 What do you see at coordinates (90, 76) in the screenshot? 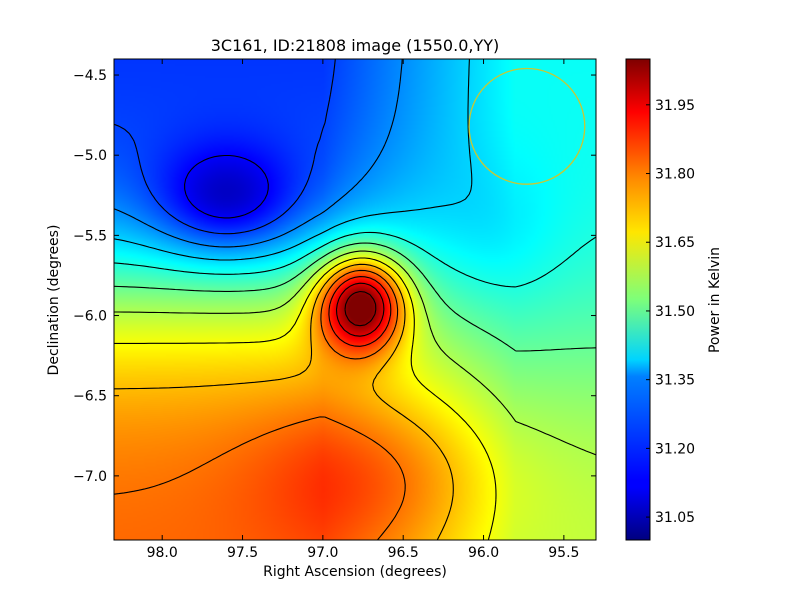
I see `y-tick-label: −4.5` at bounding box center [90, 76].